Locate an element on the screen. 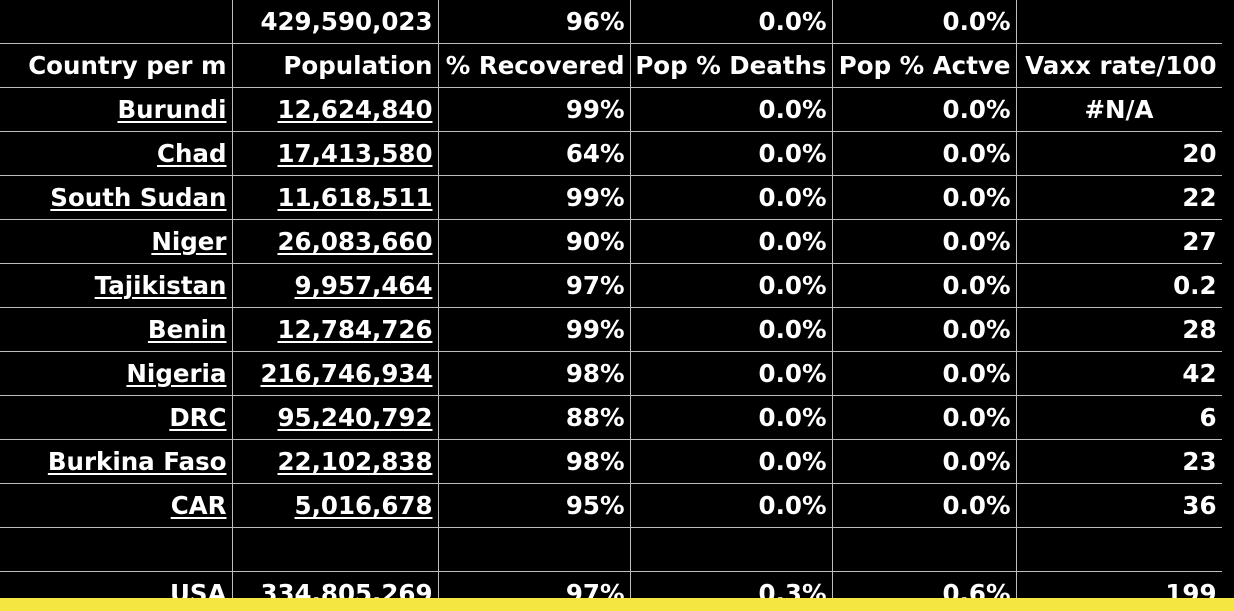 The image size is (1234, 611). usa-cell-vaxx: 199 is located at coordinates (1119, 584).